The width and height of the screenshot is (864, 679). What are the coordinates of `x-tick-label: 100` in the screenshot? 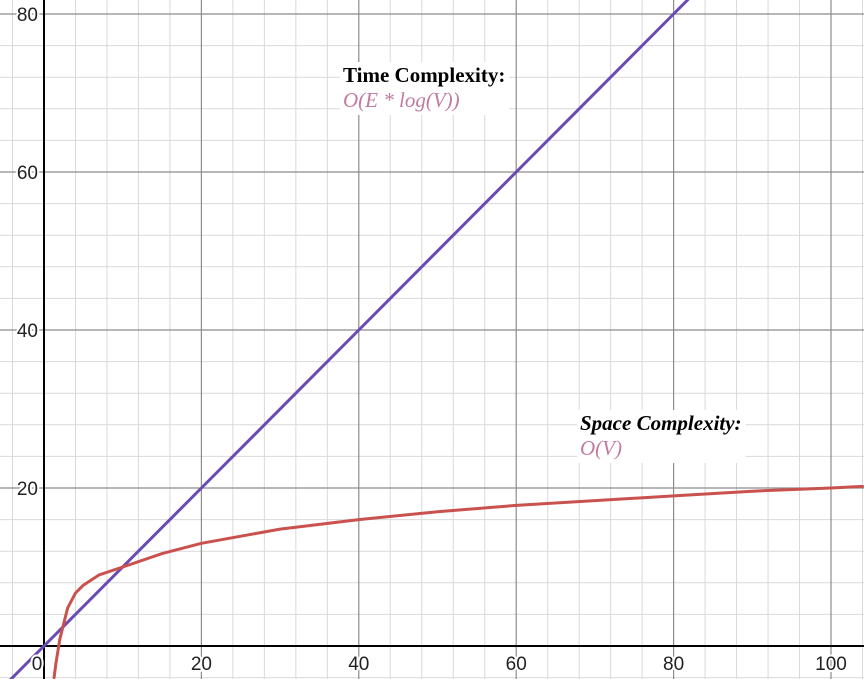 It's located at (831, 664).